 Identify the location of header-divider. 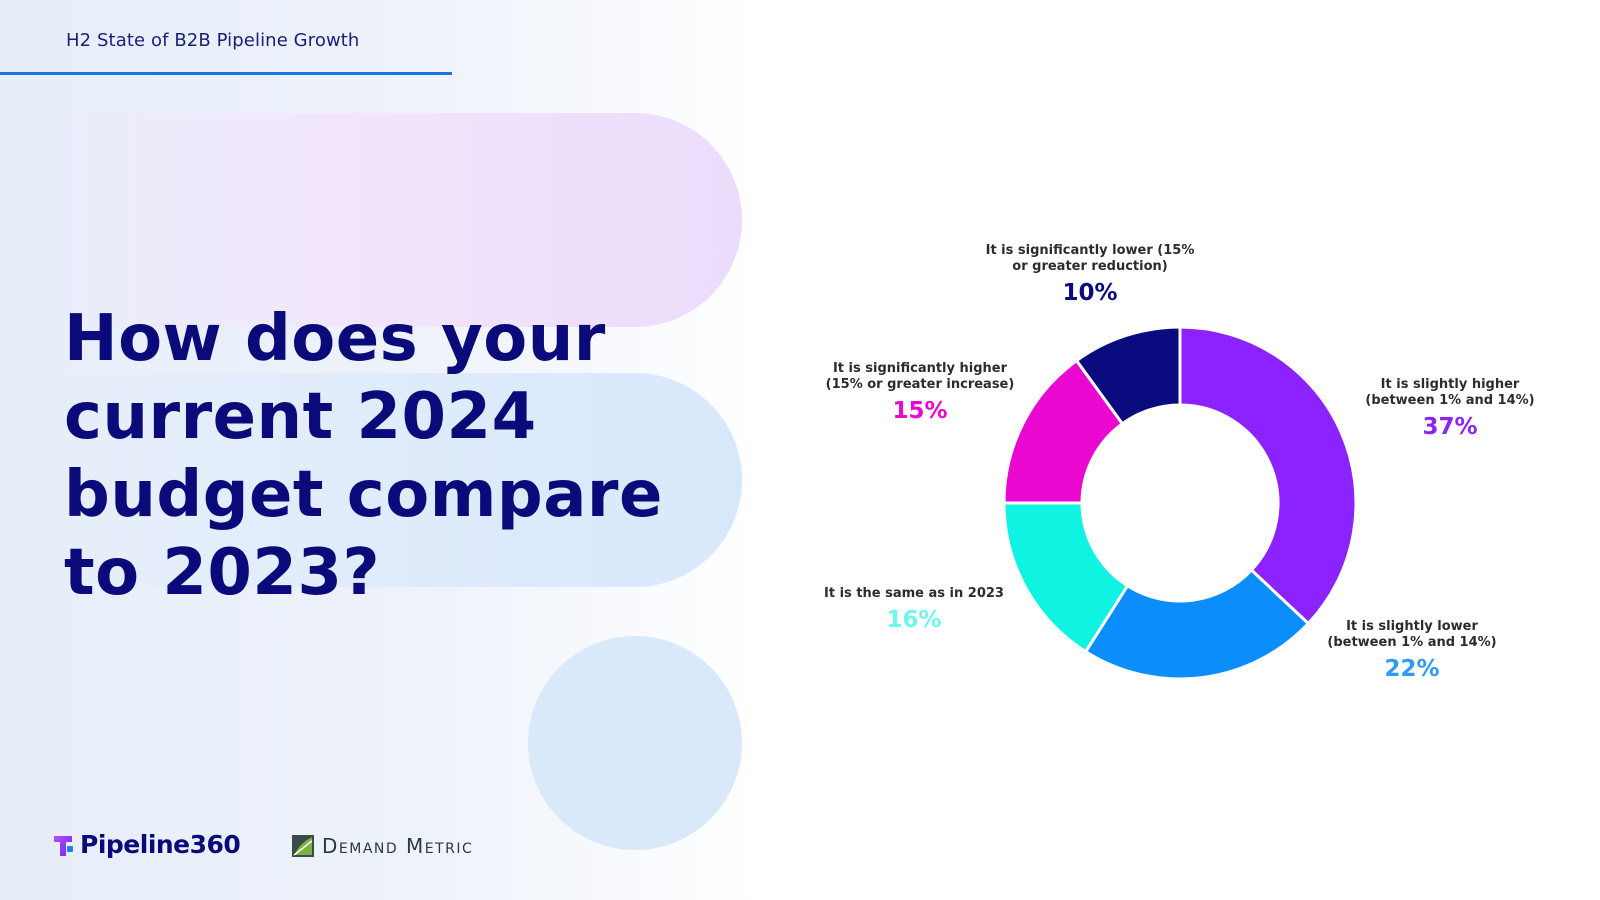
(226, 73).